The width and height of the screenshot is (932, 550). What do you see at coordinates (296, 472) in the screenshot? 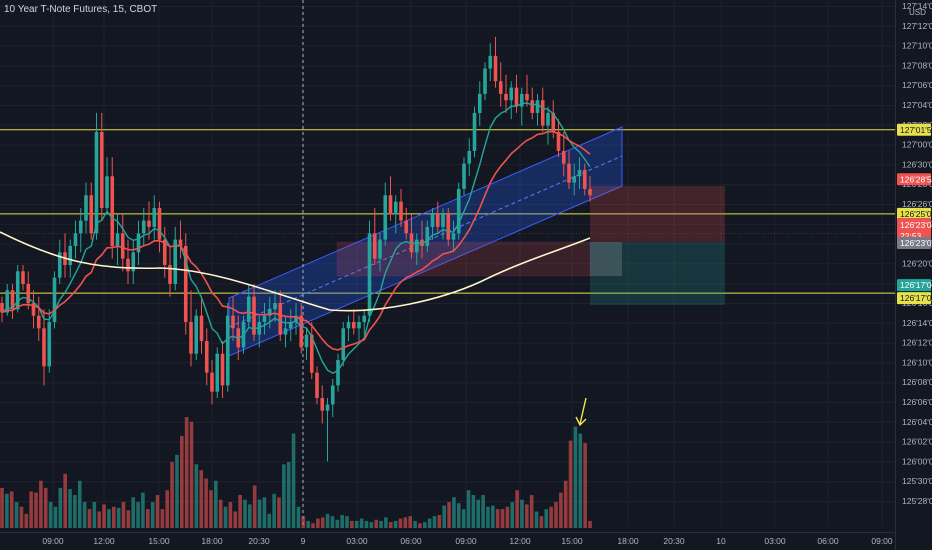
I see `volume-bars` at bounding box center [296, 472].